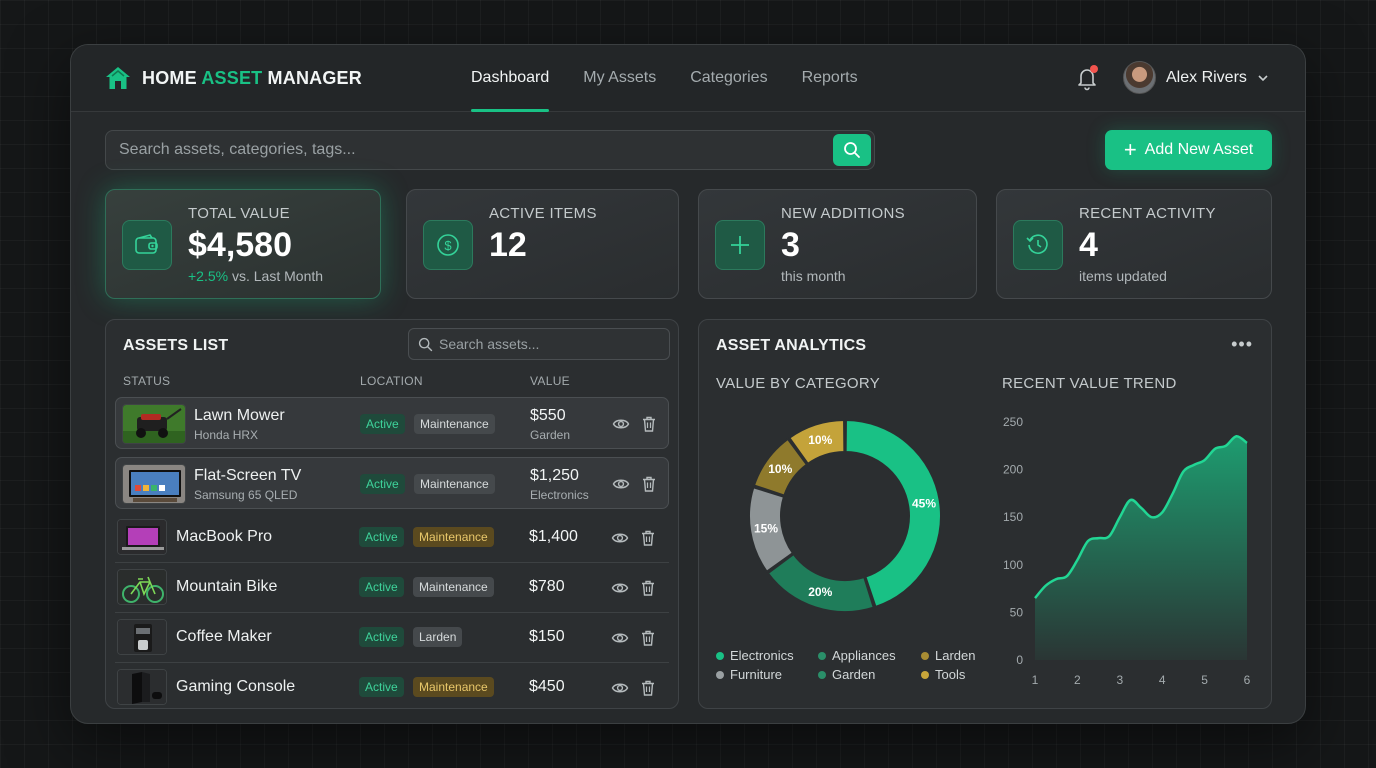  I want to click on global-search, so click(490, 150).